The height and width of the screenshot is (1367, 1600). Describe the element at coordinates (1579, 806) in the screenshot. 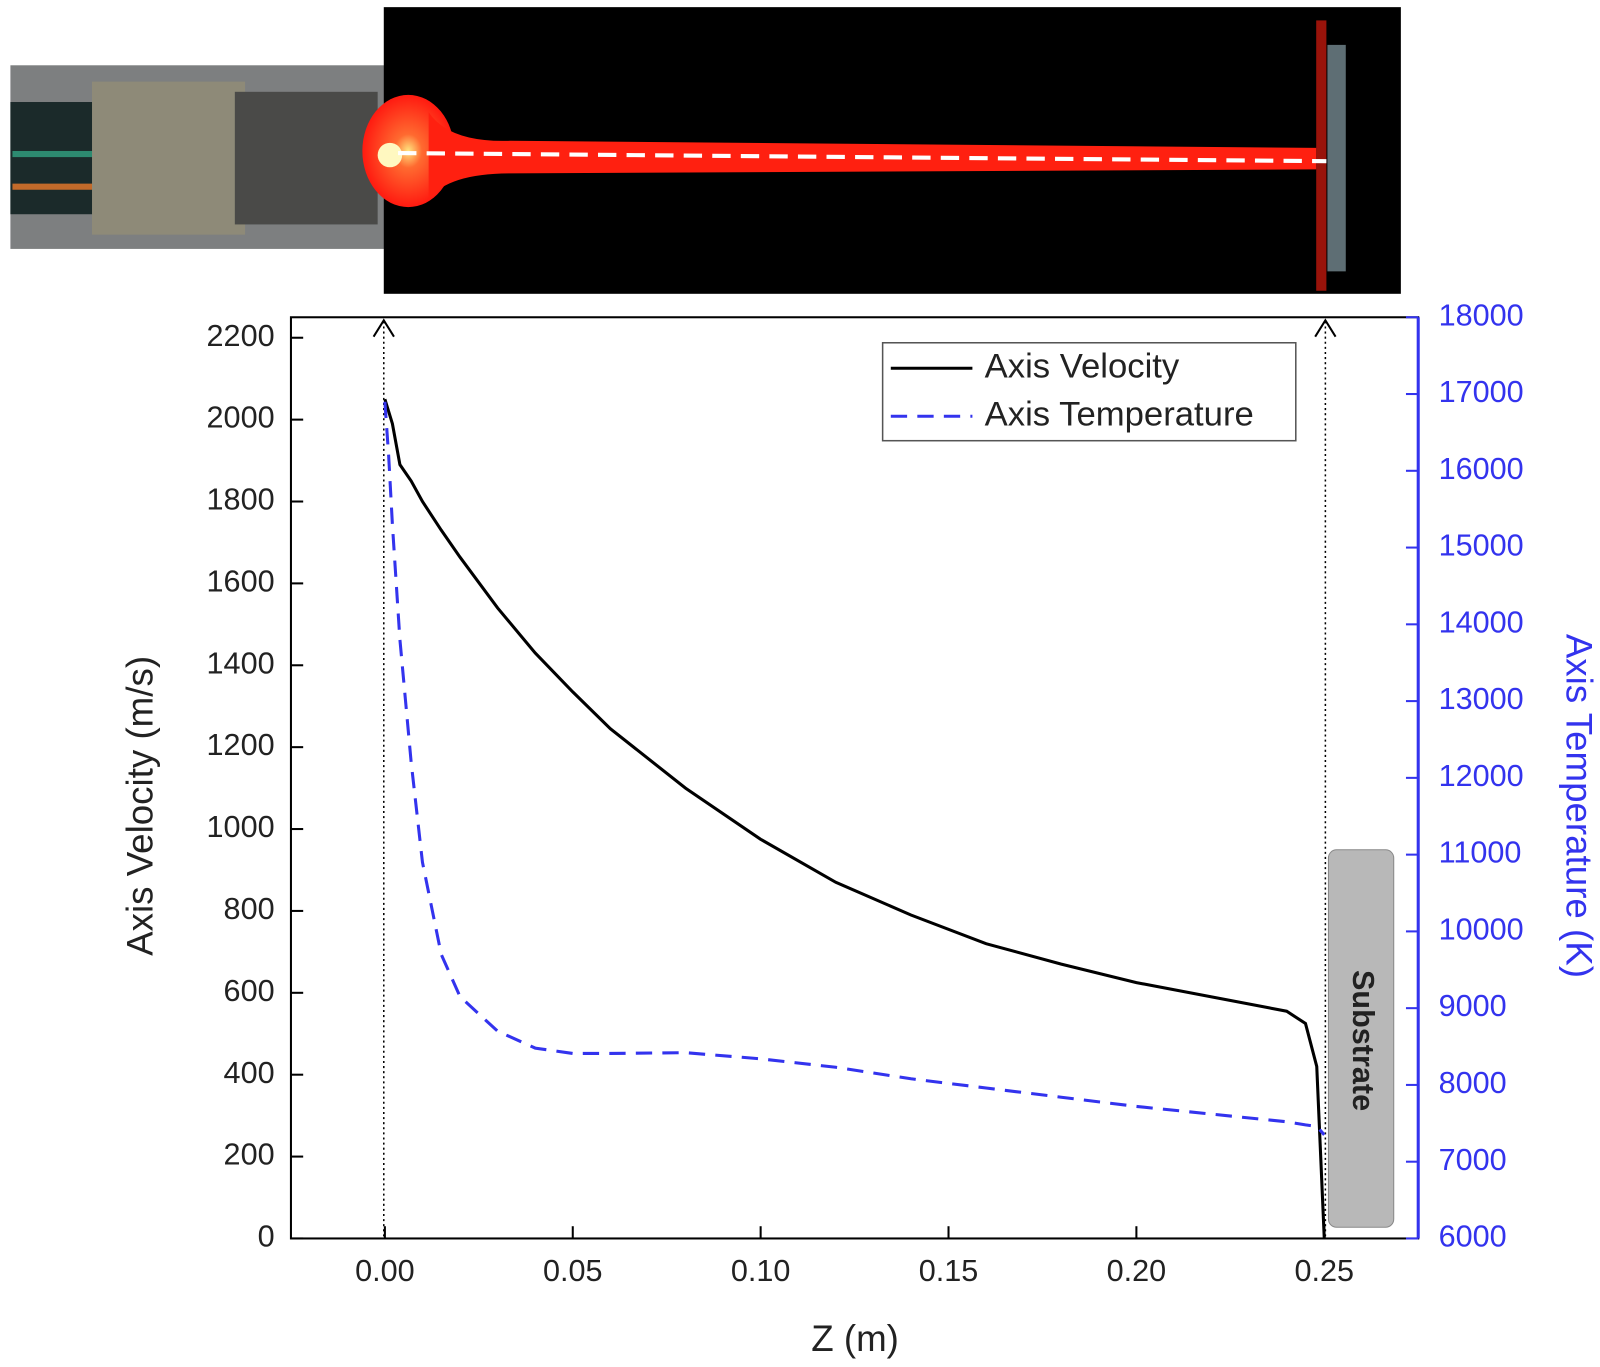

I see `y2-axis-label: Axis Temperature (K)` at that location.